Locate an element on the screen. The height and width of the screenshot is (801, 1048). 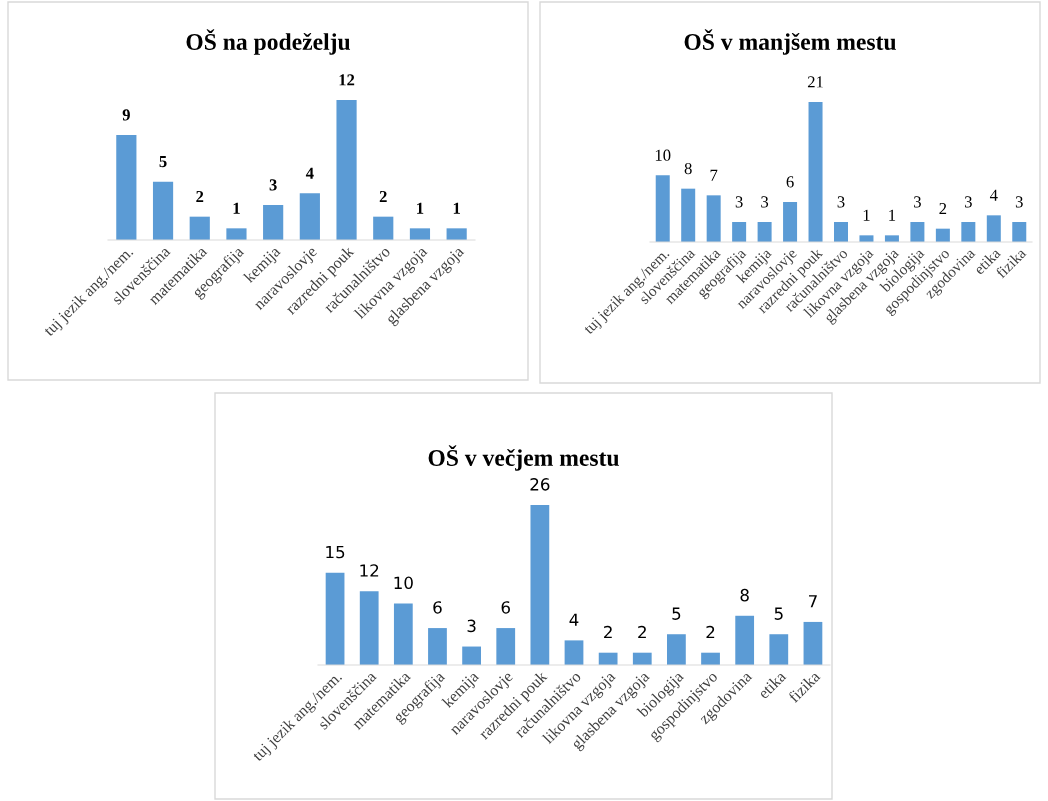
x-tick-label: etika is located at coordinates (772, 685).